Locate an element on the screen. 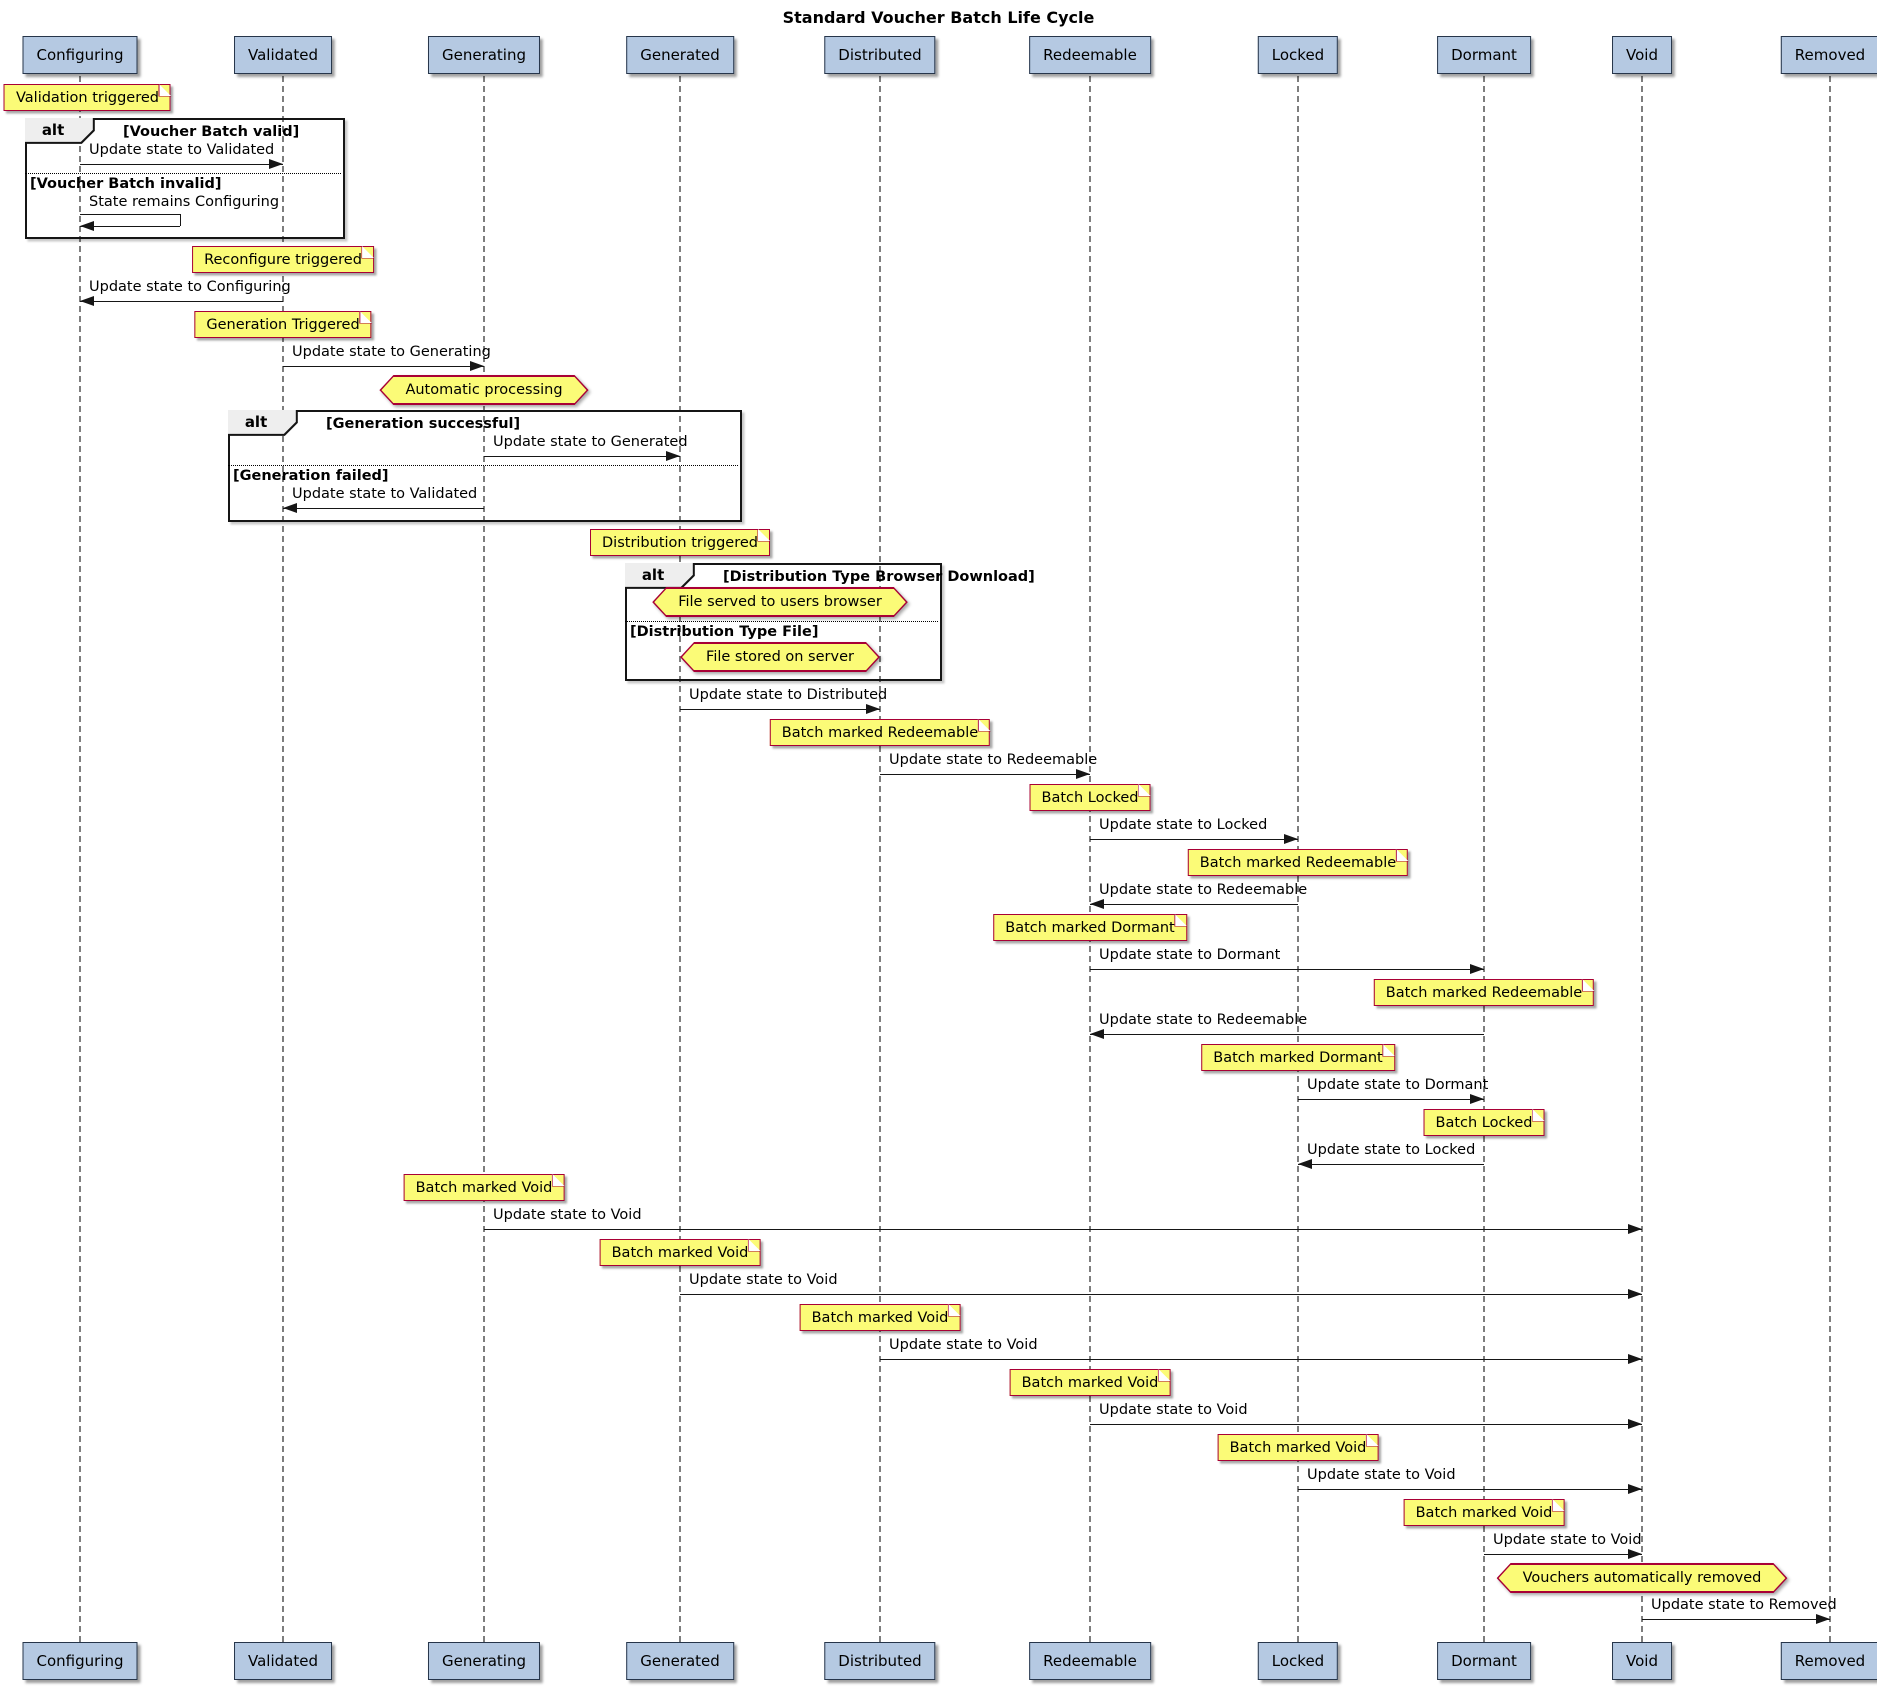 This screenshot has width=1877, height=1688. message-label: Update state to Dormant is located at coordinates (1190, 955).